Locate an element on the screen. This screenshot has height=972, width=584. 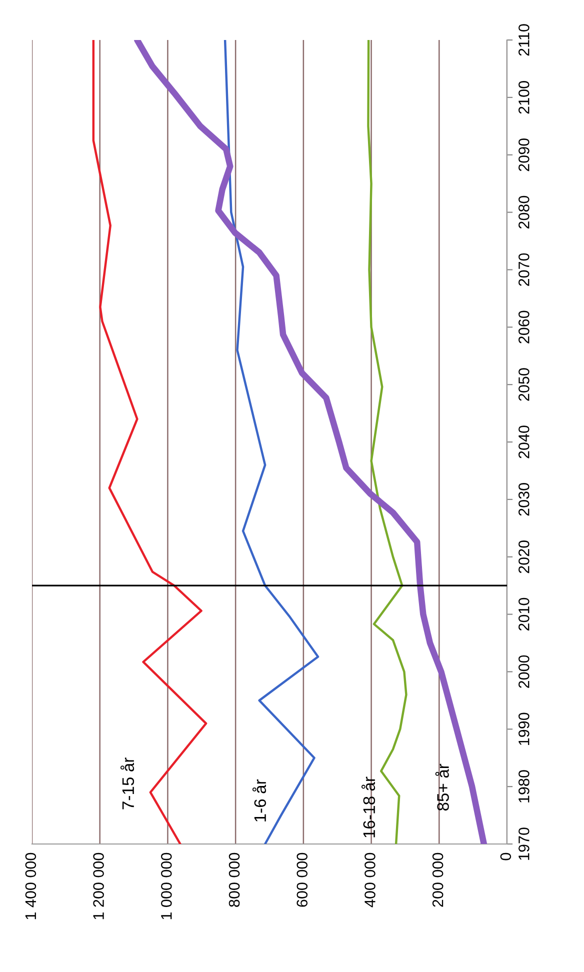
y-tick-label: 2000 is located at coordinates (524, 671).